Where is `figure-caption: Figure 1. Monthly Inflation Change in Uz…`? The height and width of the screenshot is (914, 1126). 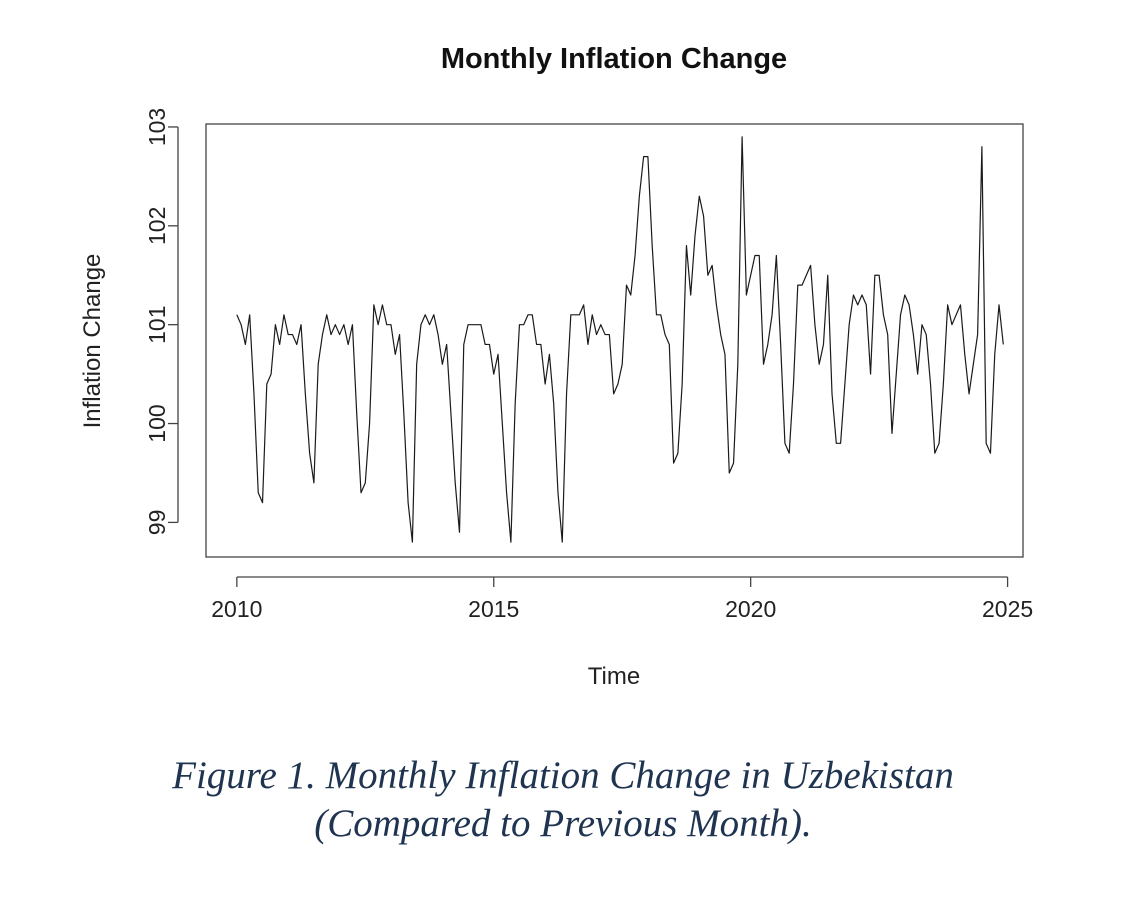
figure-caption: Figure 1. Monthly Inflation Change in Uz… is located at coordinates (563, 800).